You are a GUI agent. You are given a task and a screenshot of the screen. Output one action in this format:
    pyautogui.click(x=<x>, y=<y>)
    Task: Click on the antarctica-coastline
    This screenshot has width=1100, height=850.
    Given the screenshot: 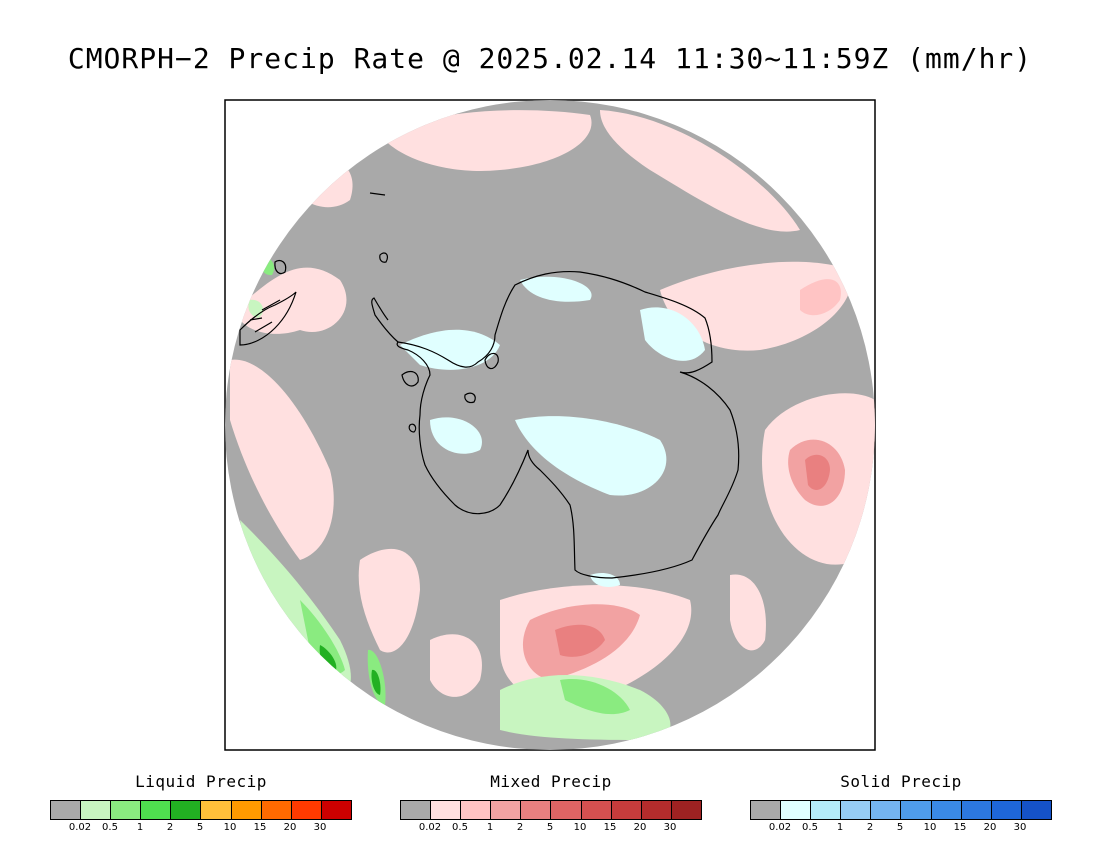 What is the action you would take?
    pyautogui.click(x=568, y=424)
    